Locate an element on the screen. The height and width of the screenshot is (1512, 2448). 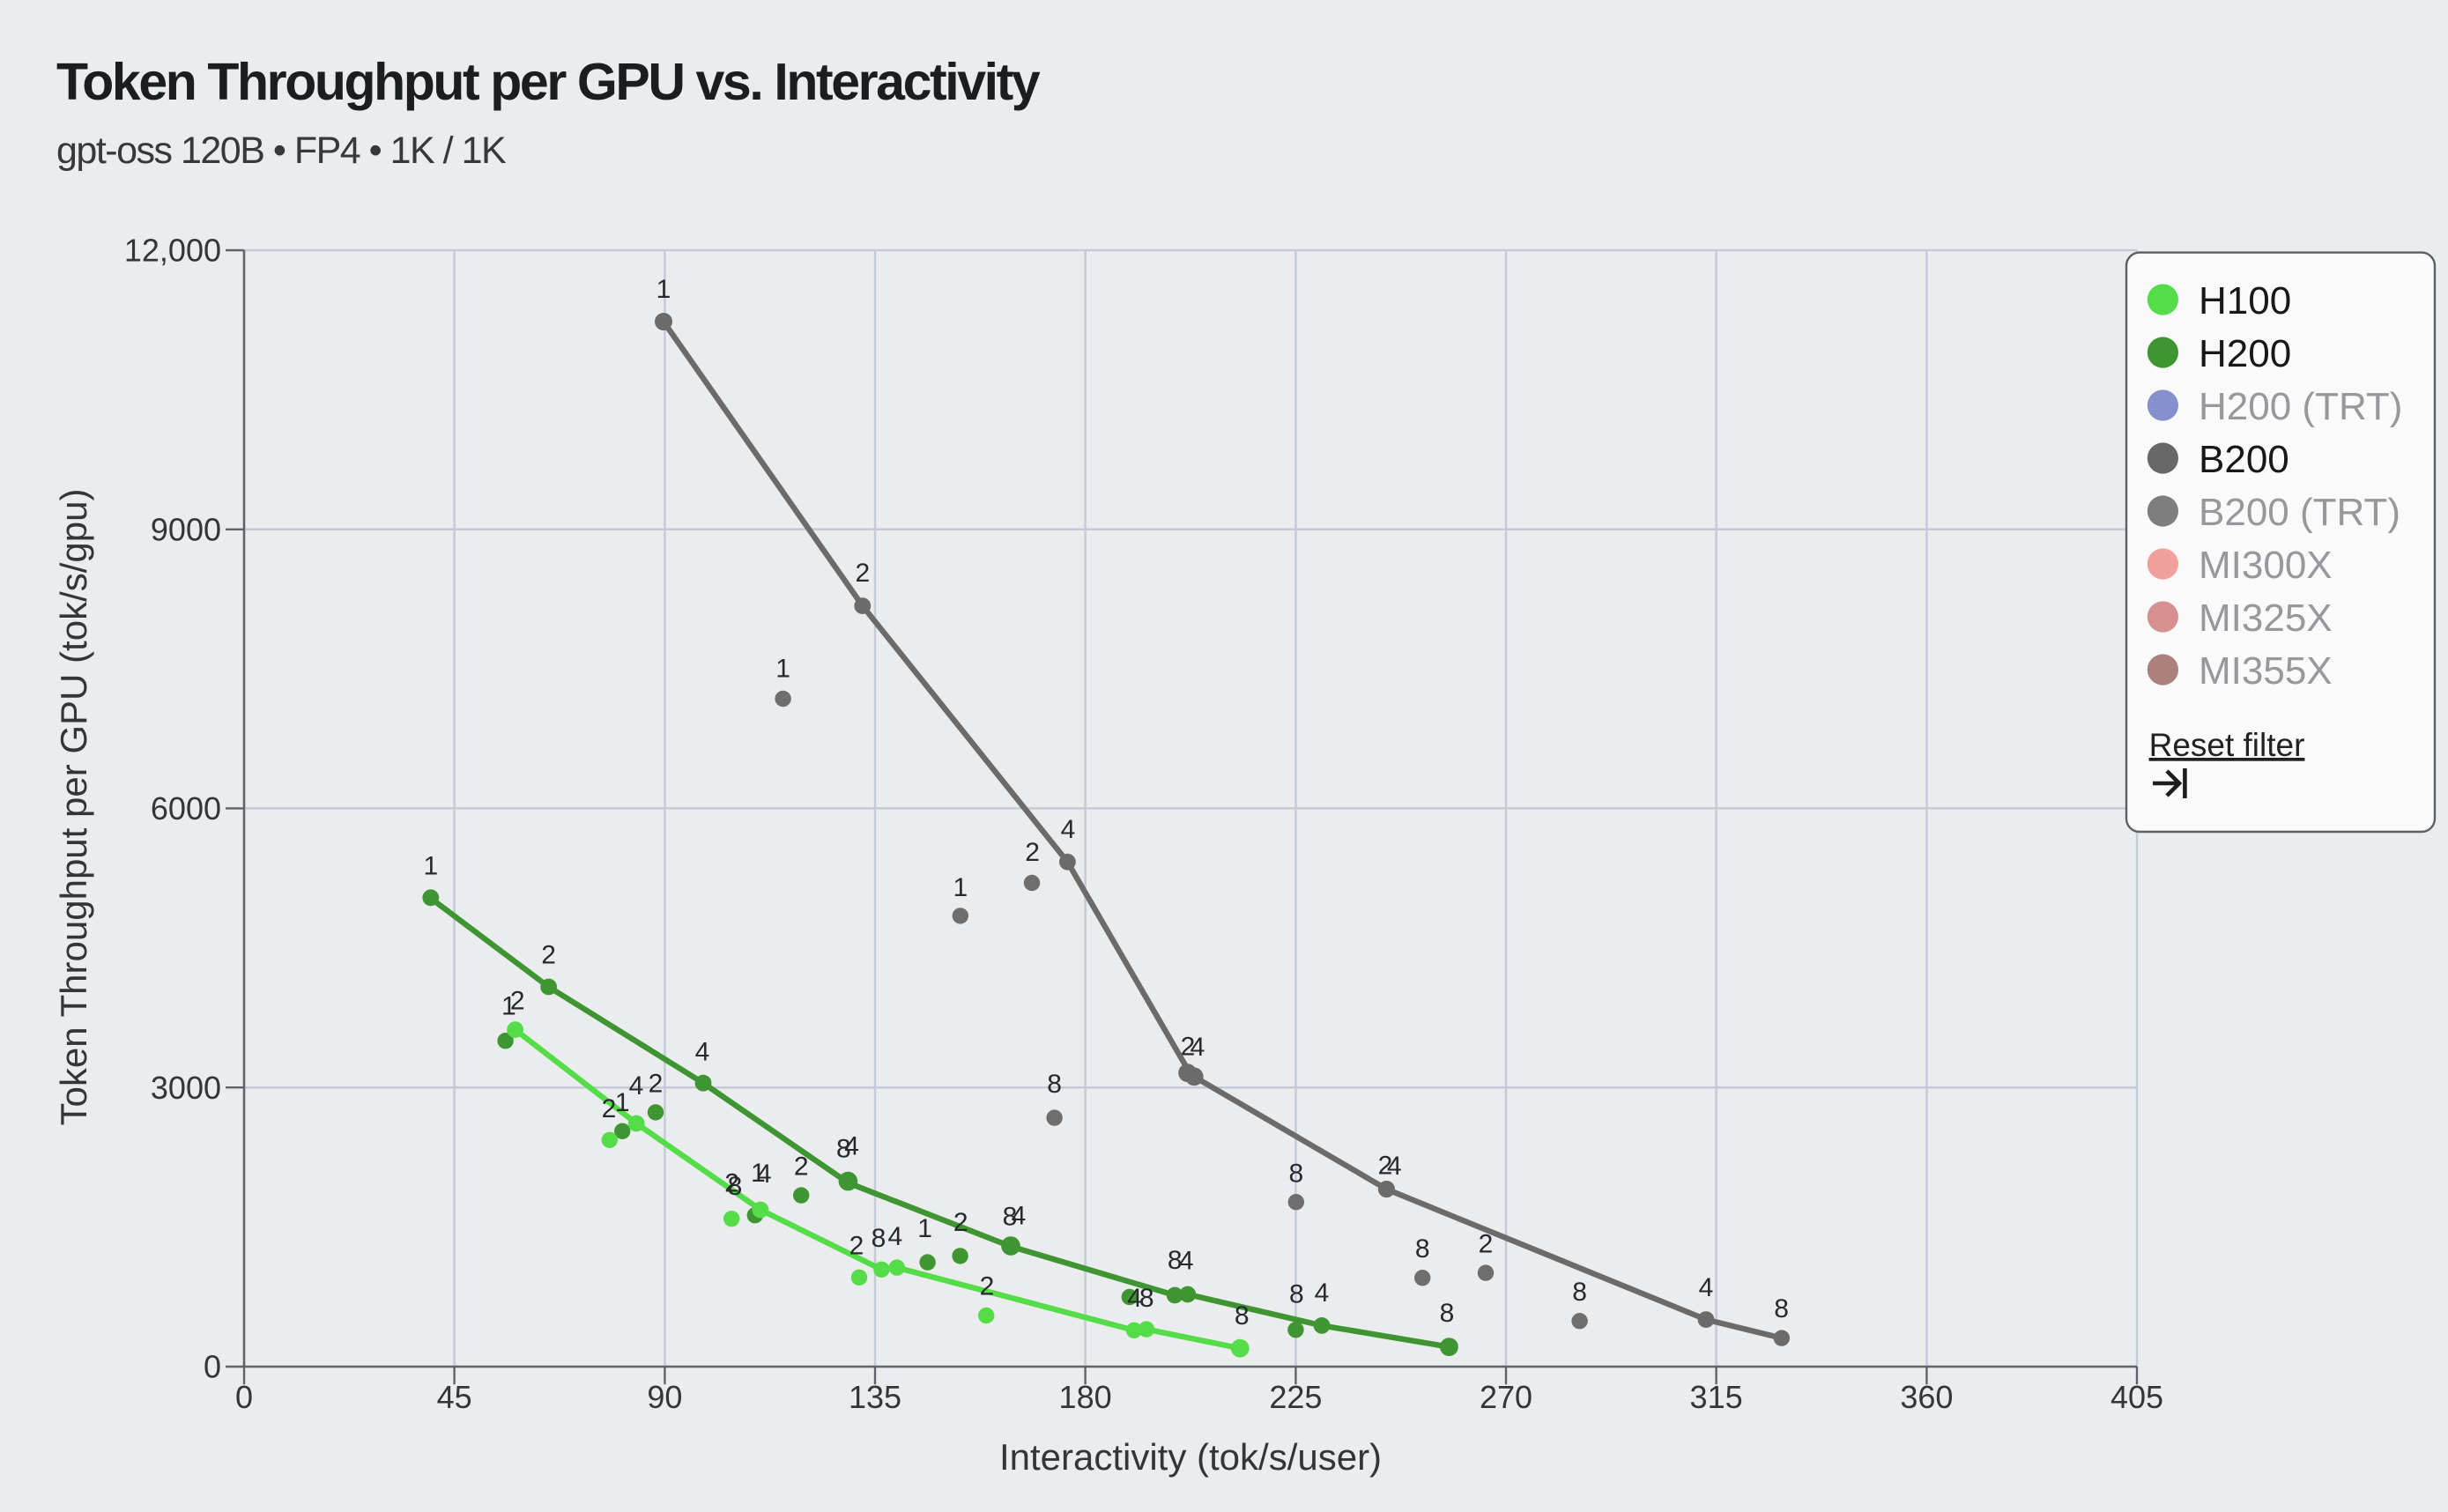
svg-text: 45 is located at coordinates (454, 1397).